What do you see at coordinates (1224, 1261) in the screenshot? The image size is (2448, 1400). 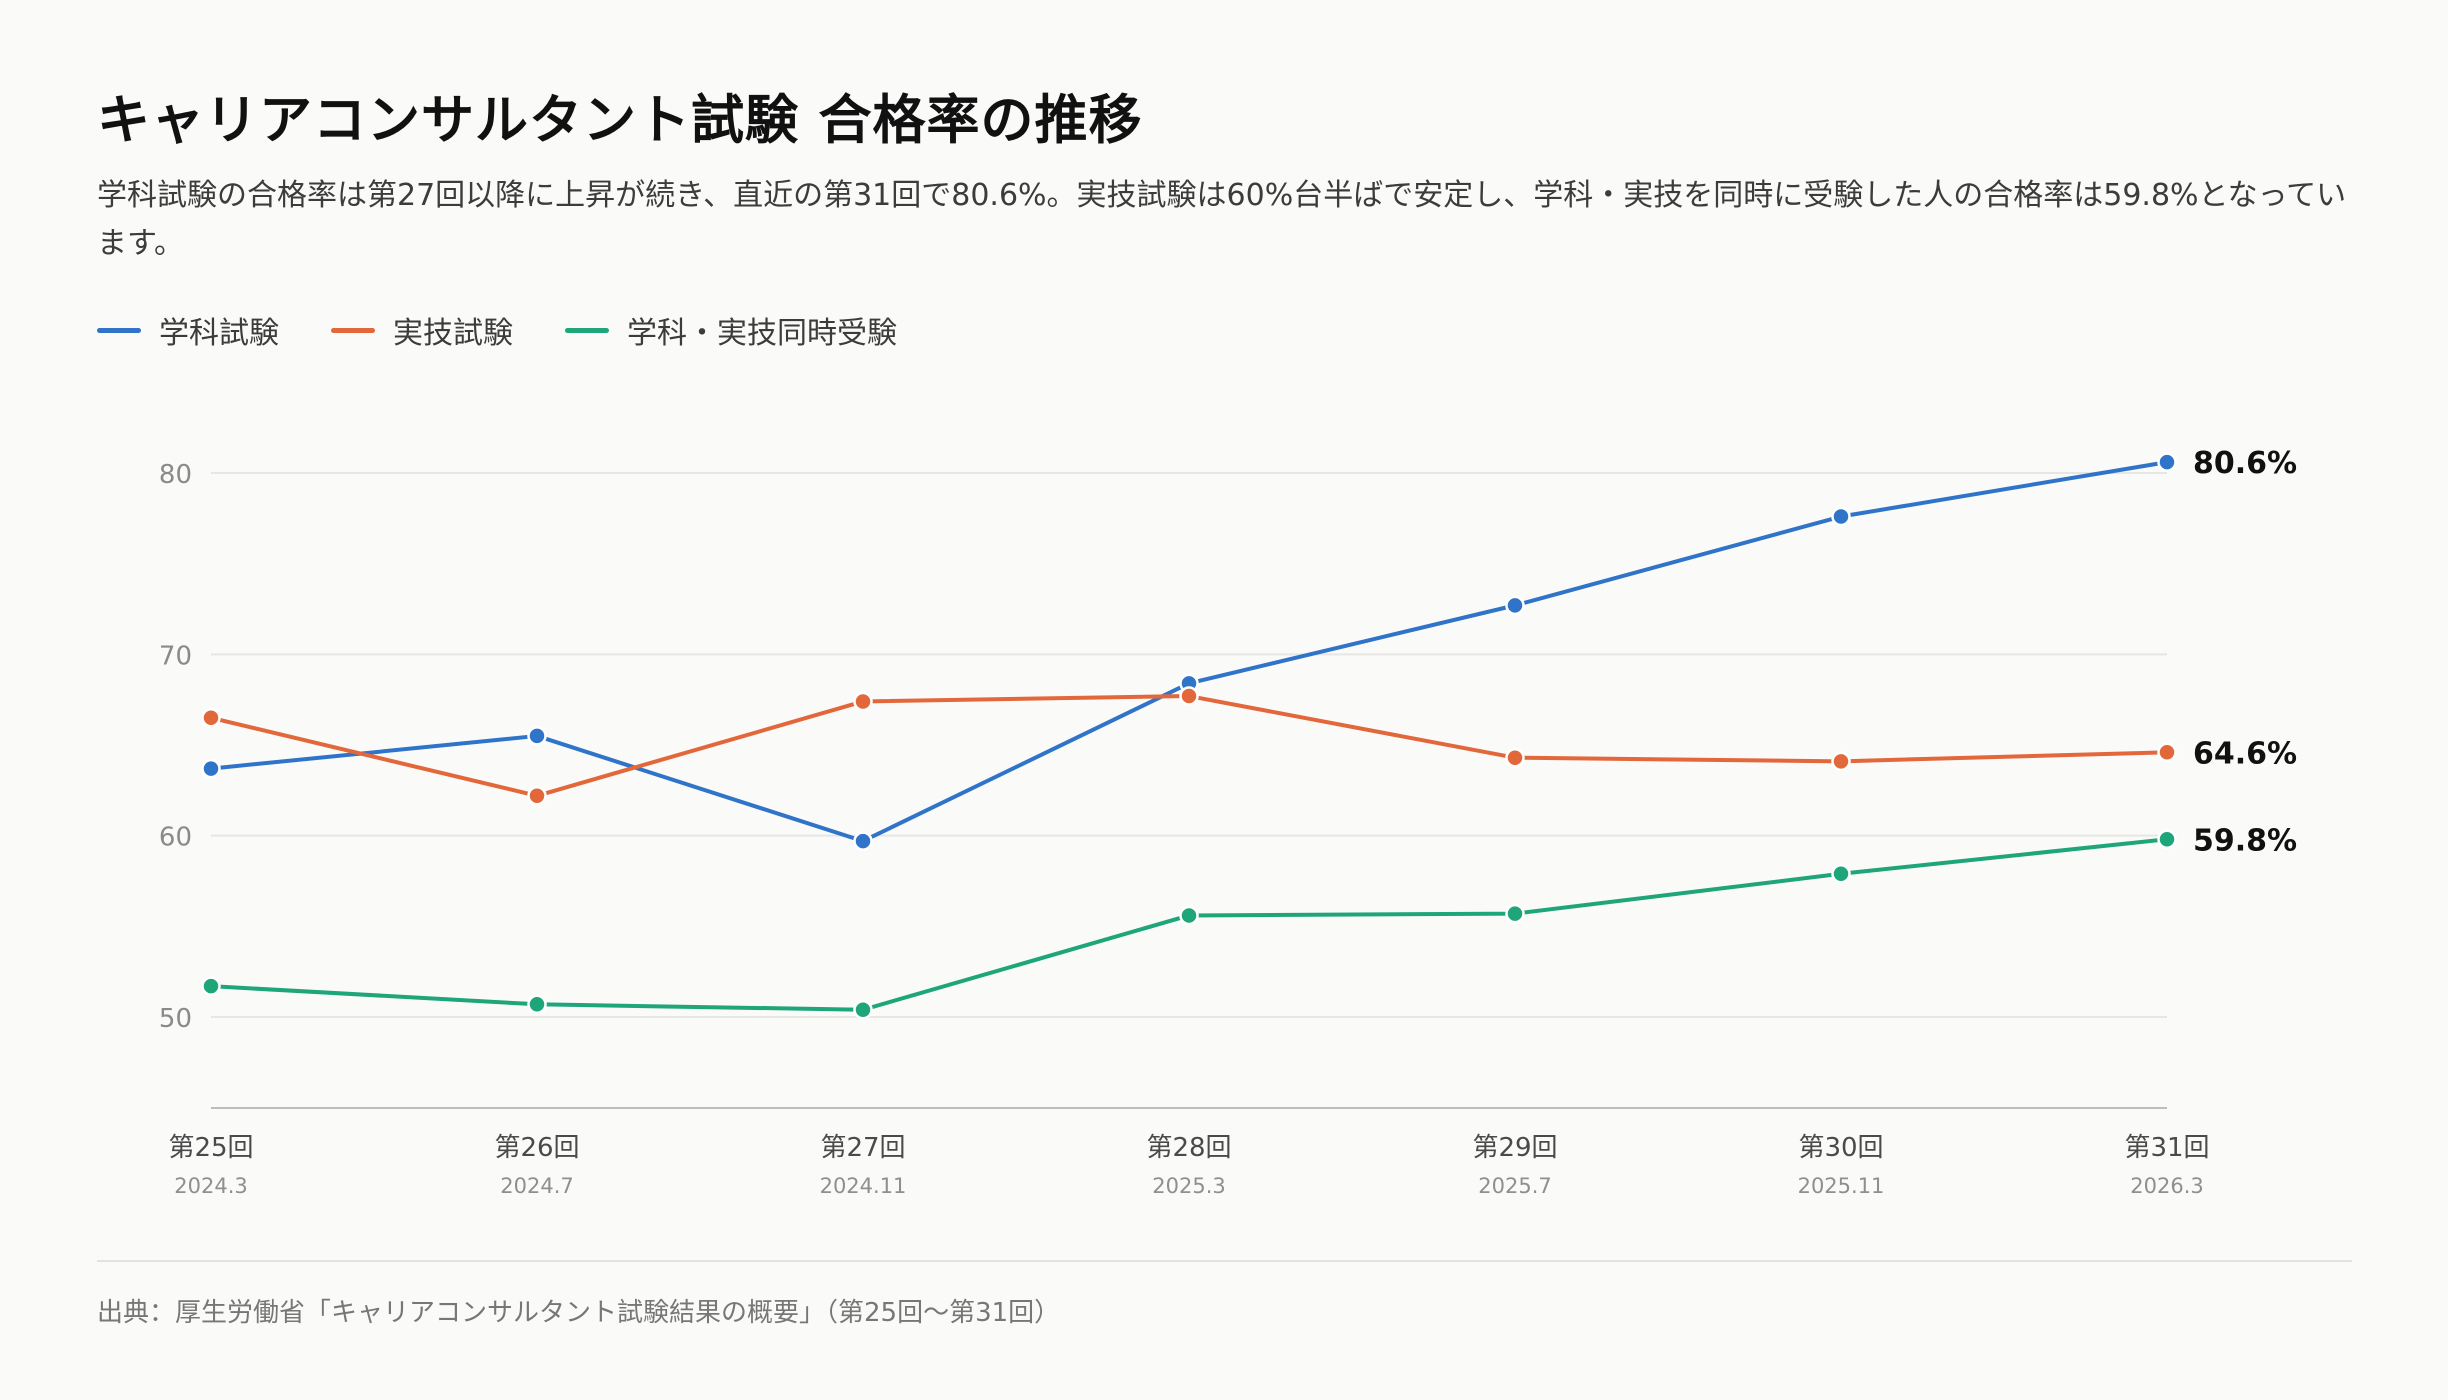 I see `source-divider` at bounding box center [1224, 1261].